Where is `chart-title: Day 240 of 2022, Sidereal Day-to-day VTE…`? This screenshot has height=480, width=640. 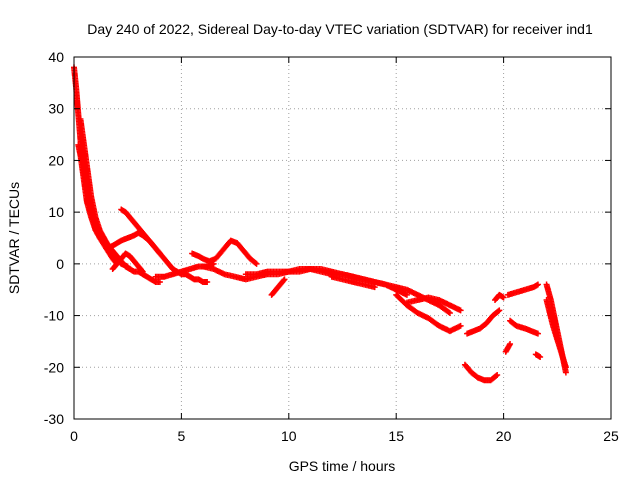 chart-title: Day 240 of 2022, Sidereal Day-to-day VTE… is located at coordinates (340, 29).